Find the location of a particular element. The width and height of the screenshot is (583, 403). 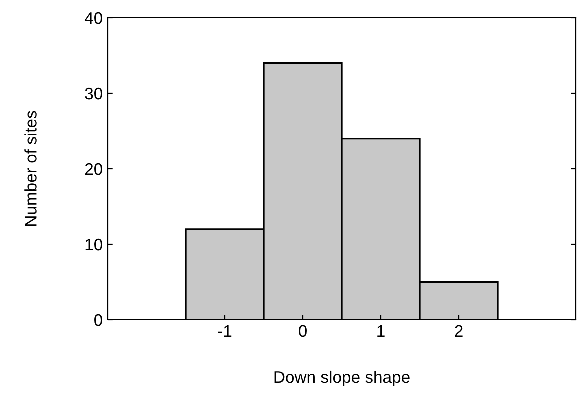

y-tick-label: 0 is located at coordinates (98, 320).